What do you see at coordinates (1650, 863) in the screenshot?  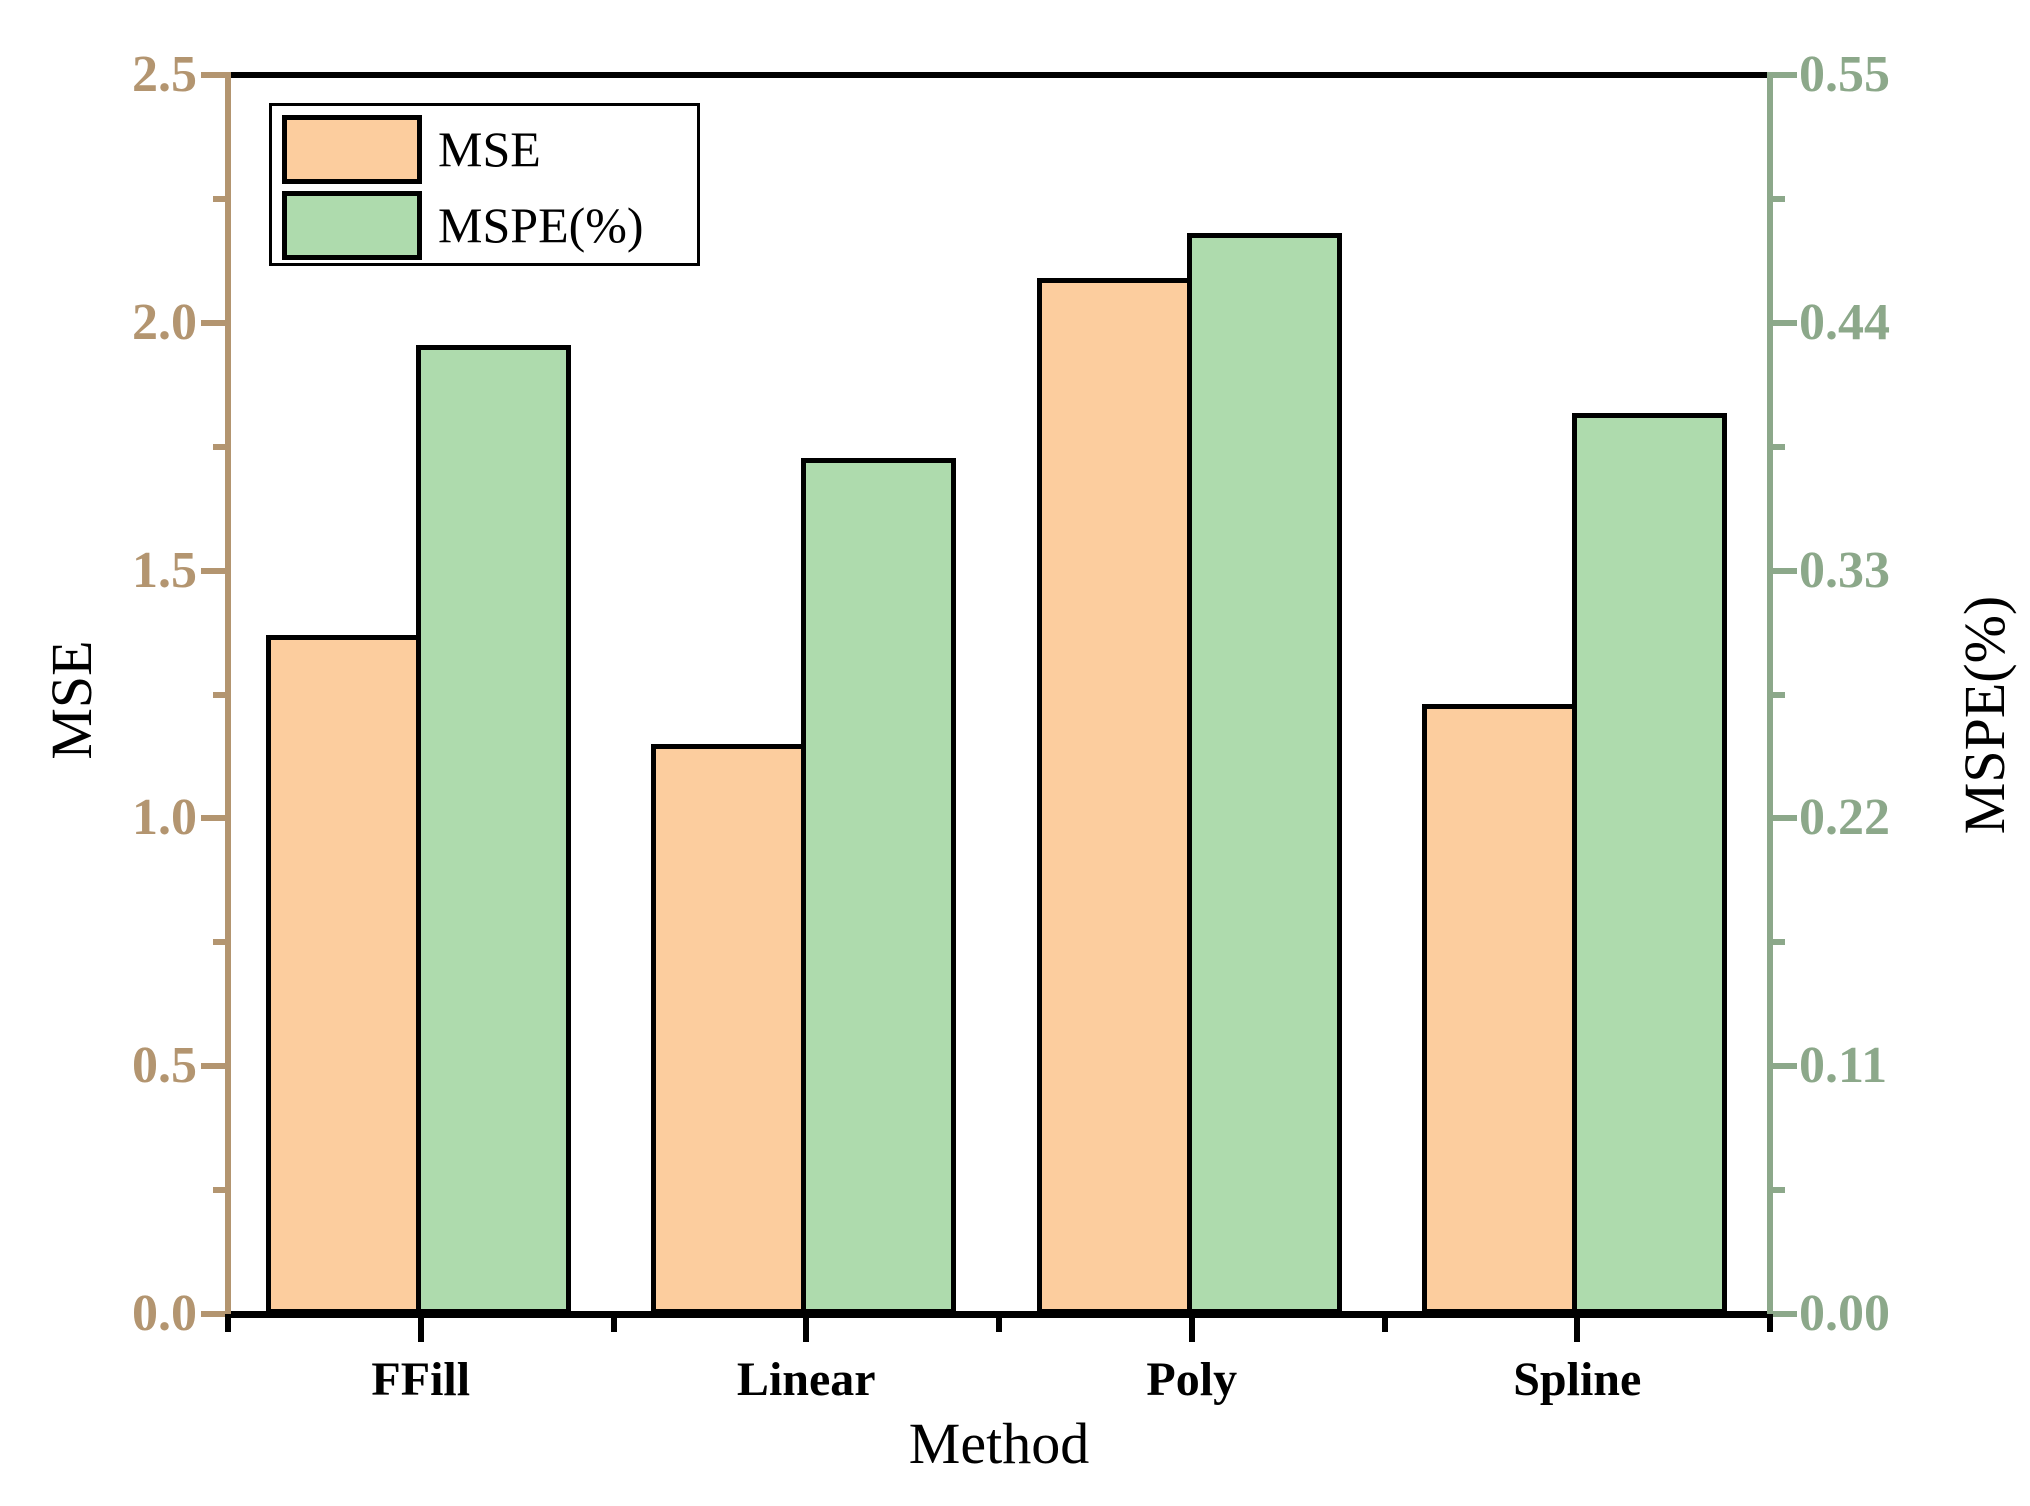 I see `bar-mspe-spline` at bounding box center [1650, 863].